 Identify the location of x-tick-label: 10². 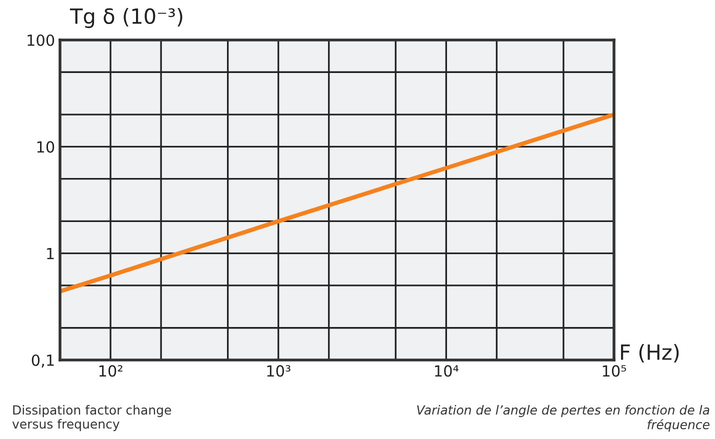
(110, 371).